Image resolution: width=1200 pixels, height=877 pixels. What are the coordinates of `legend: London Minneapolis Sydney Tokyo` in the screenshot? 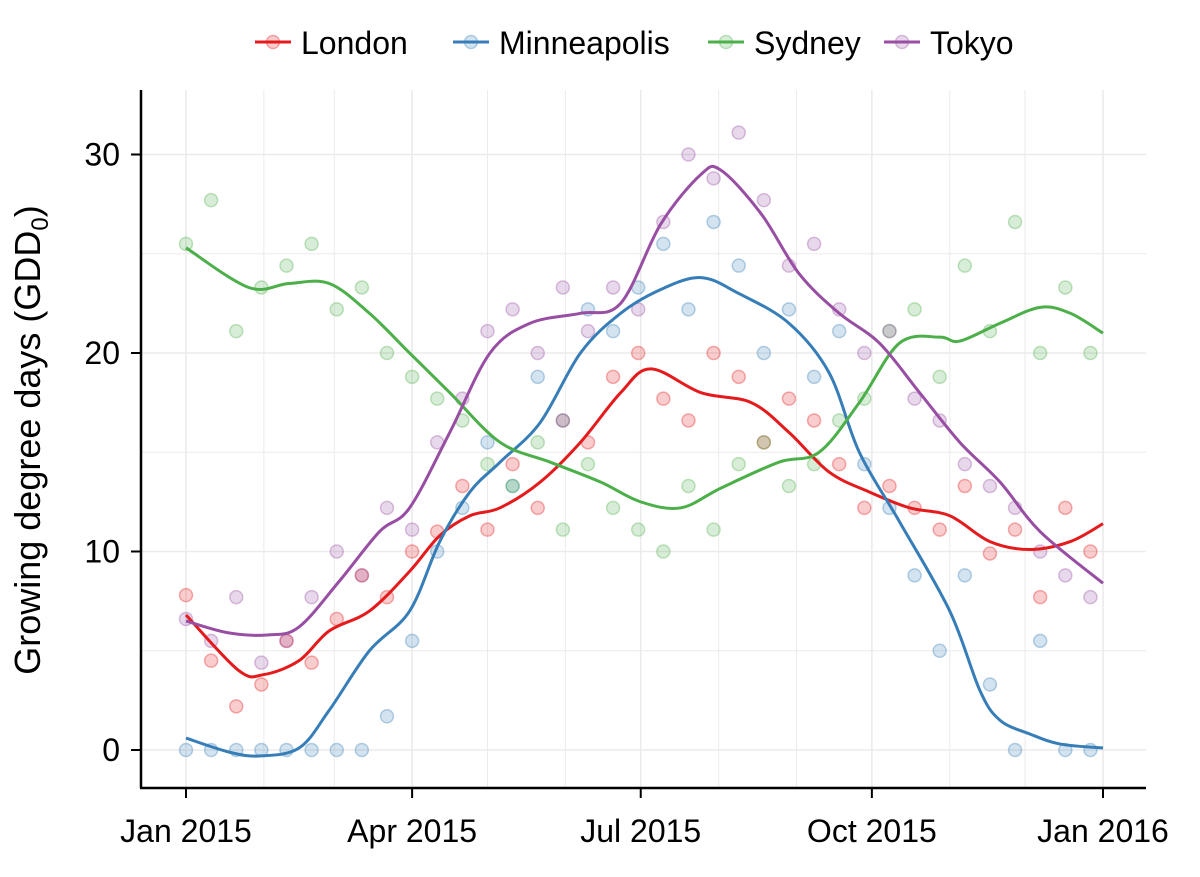 It's located at (634, 43).